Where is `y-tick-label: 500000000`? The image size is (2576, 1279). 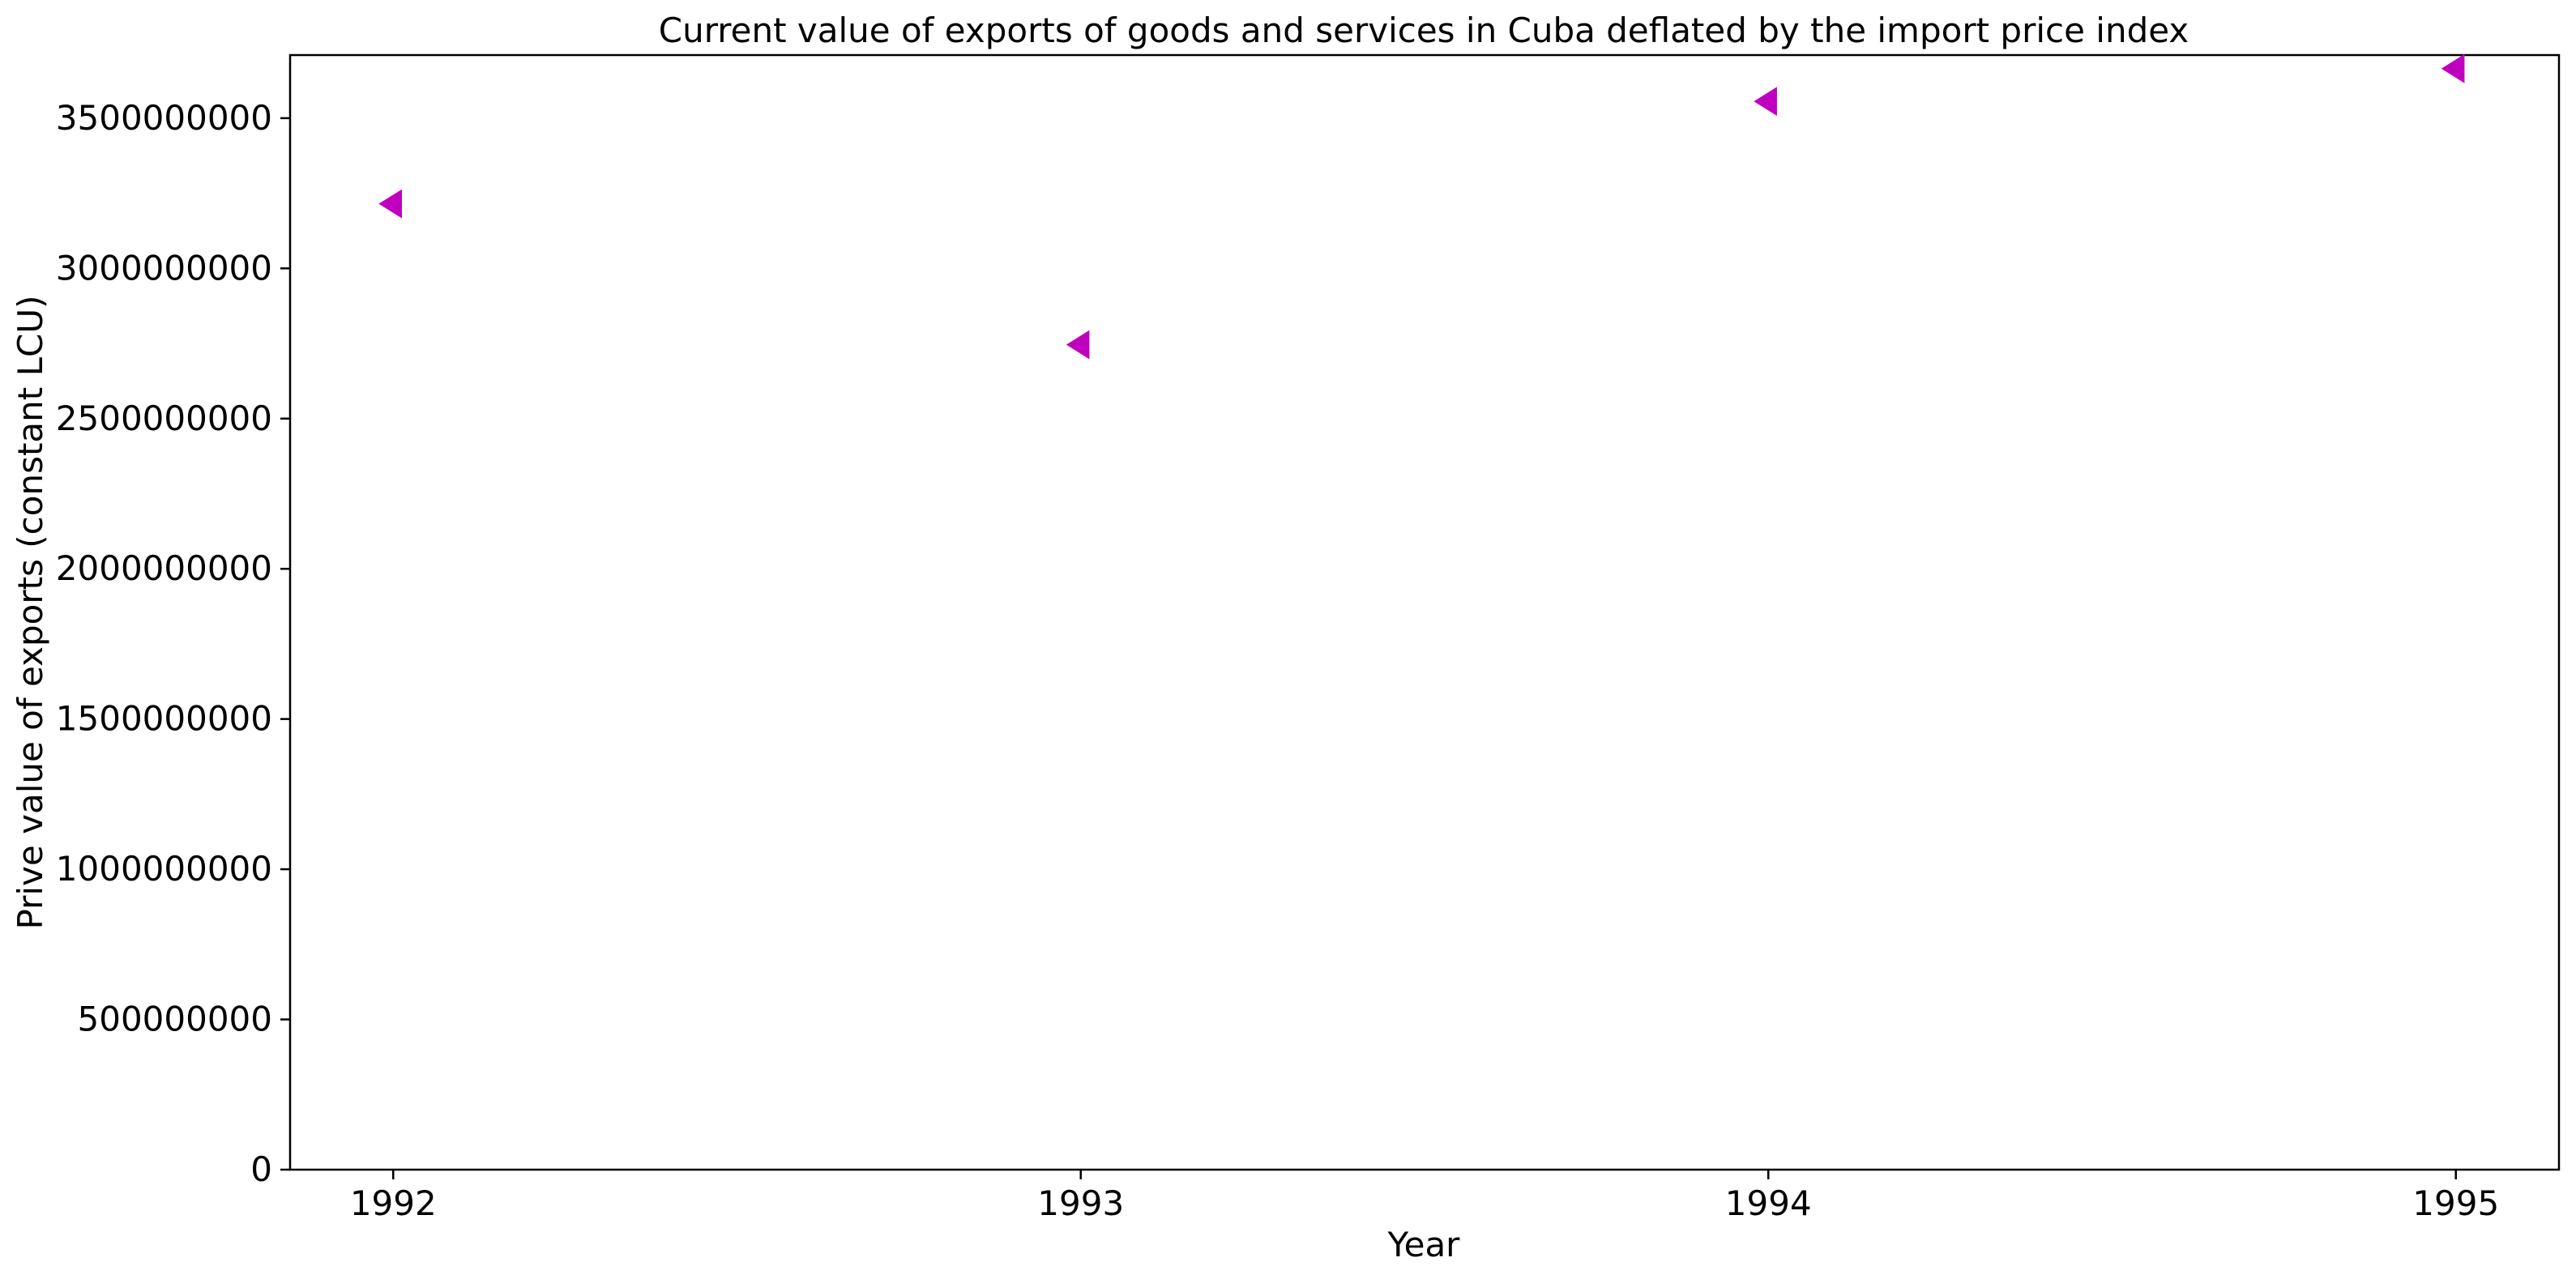
y-tick-label: 500000000 is located at coordinates (175, 1019).